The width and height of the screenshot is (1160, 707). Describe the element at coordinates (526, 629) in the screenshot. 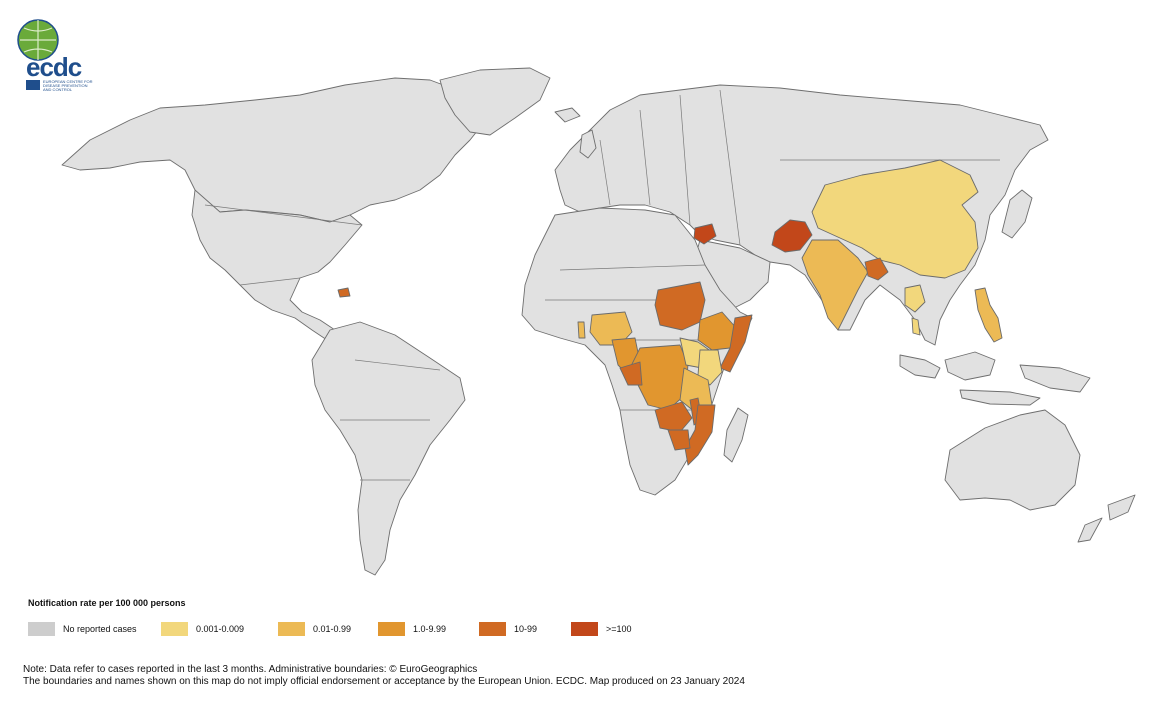

I see `legend-label: 10-99` at that location.